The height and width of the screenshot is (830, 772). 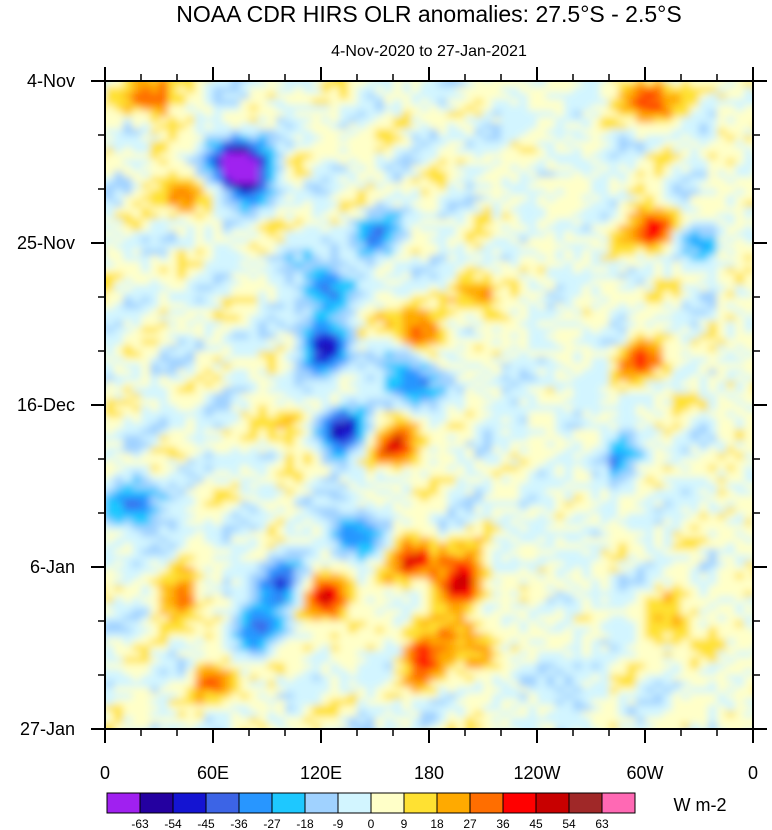 What do you see at coordinates (536, 823) in the screenshot?
I see `colorbar-label: 45` at bounding box center [536, 823].